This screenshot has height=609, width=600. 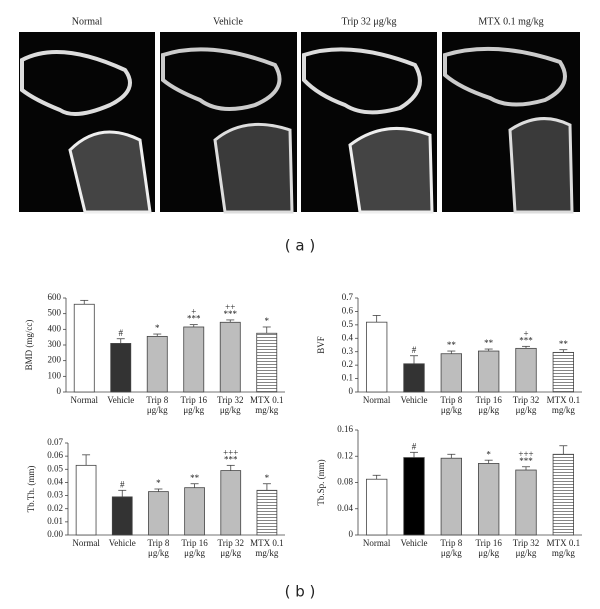 What do you see at coordinates (321, 345) in the screenshot?
I see `y-axis-label: BVF` at bounding box center [321, 345].